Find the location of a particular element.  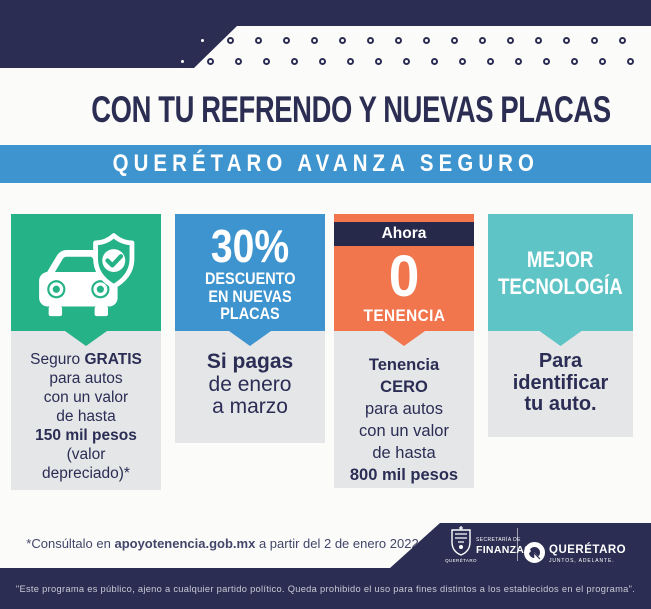

card-seguro-header is located at coordinates (86, 272).